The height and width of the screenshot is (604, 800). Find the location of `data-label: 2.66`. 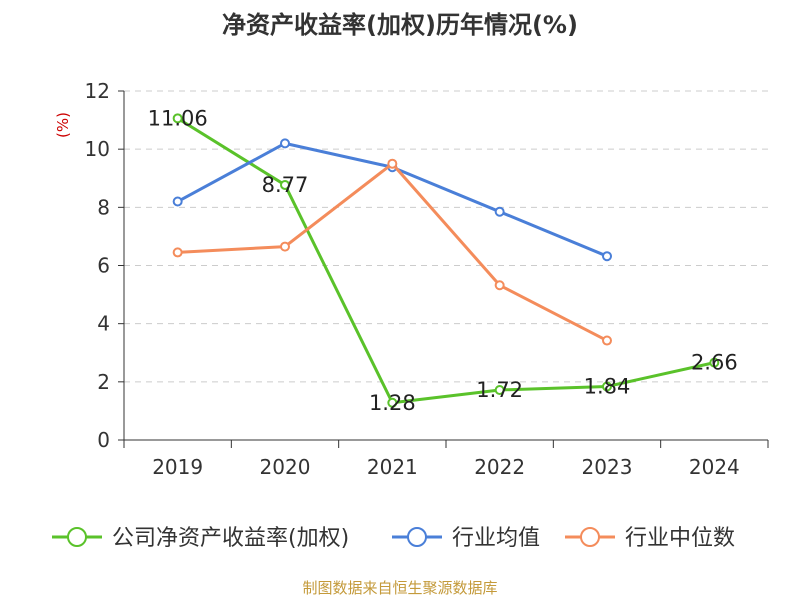

data-label: 2.66 is located at coordinates (714, 363).